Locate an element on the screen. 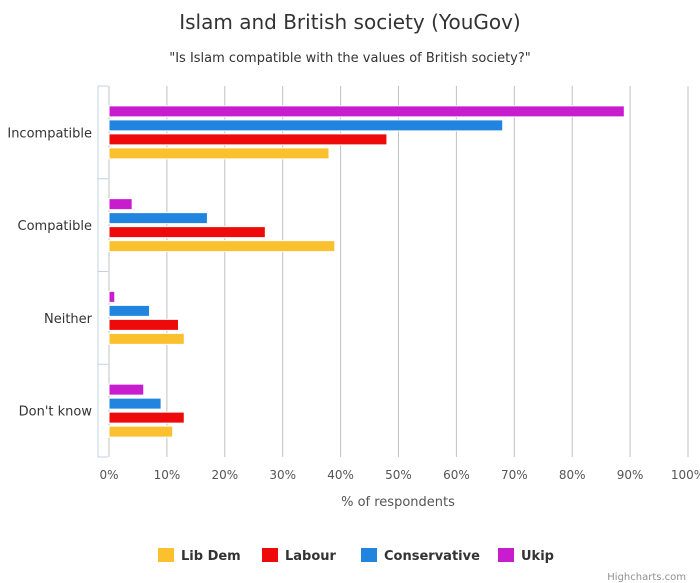 The image size is (700, 583). x-tick-label: 0% is located at coordinates (108, 475).